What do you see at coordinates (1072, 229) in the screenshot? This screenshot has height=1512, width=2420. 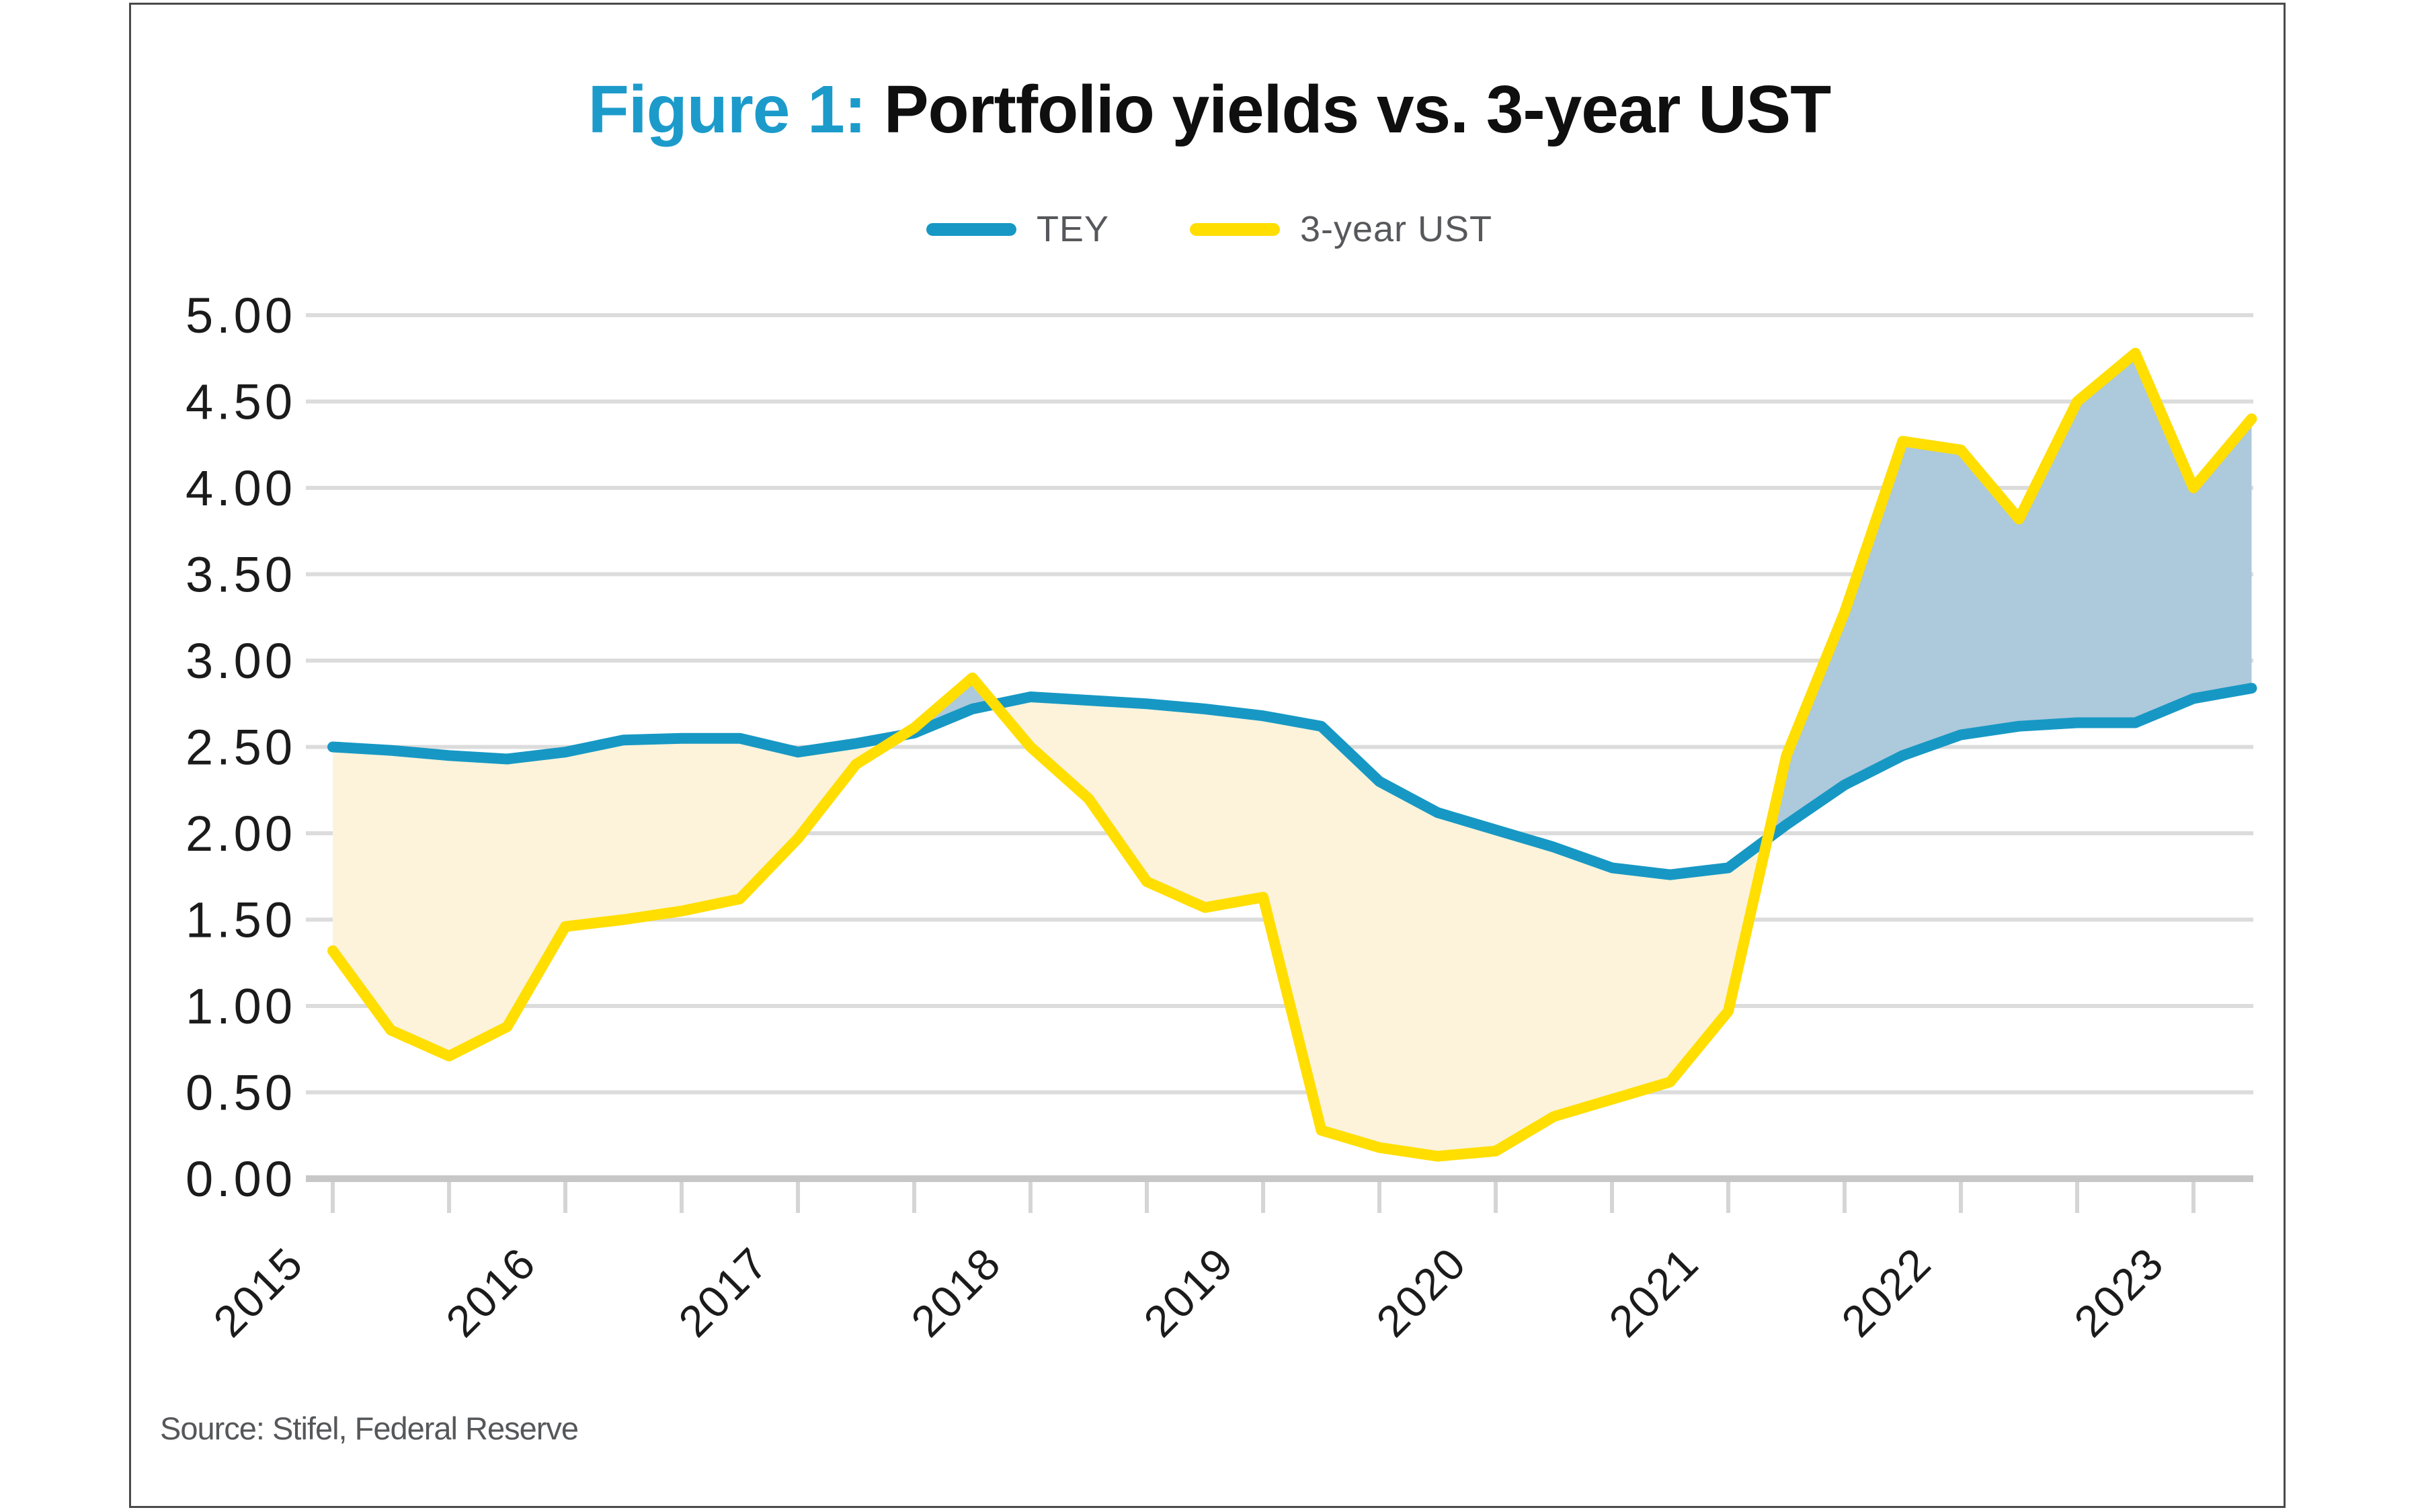 I see `legend-label: TEY` at bounding box center [1072, 229].